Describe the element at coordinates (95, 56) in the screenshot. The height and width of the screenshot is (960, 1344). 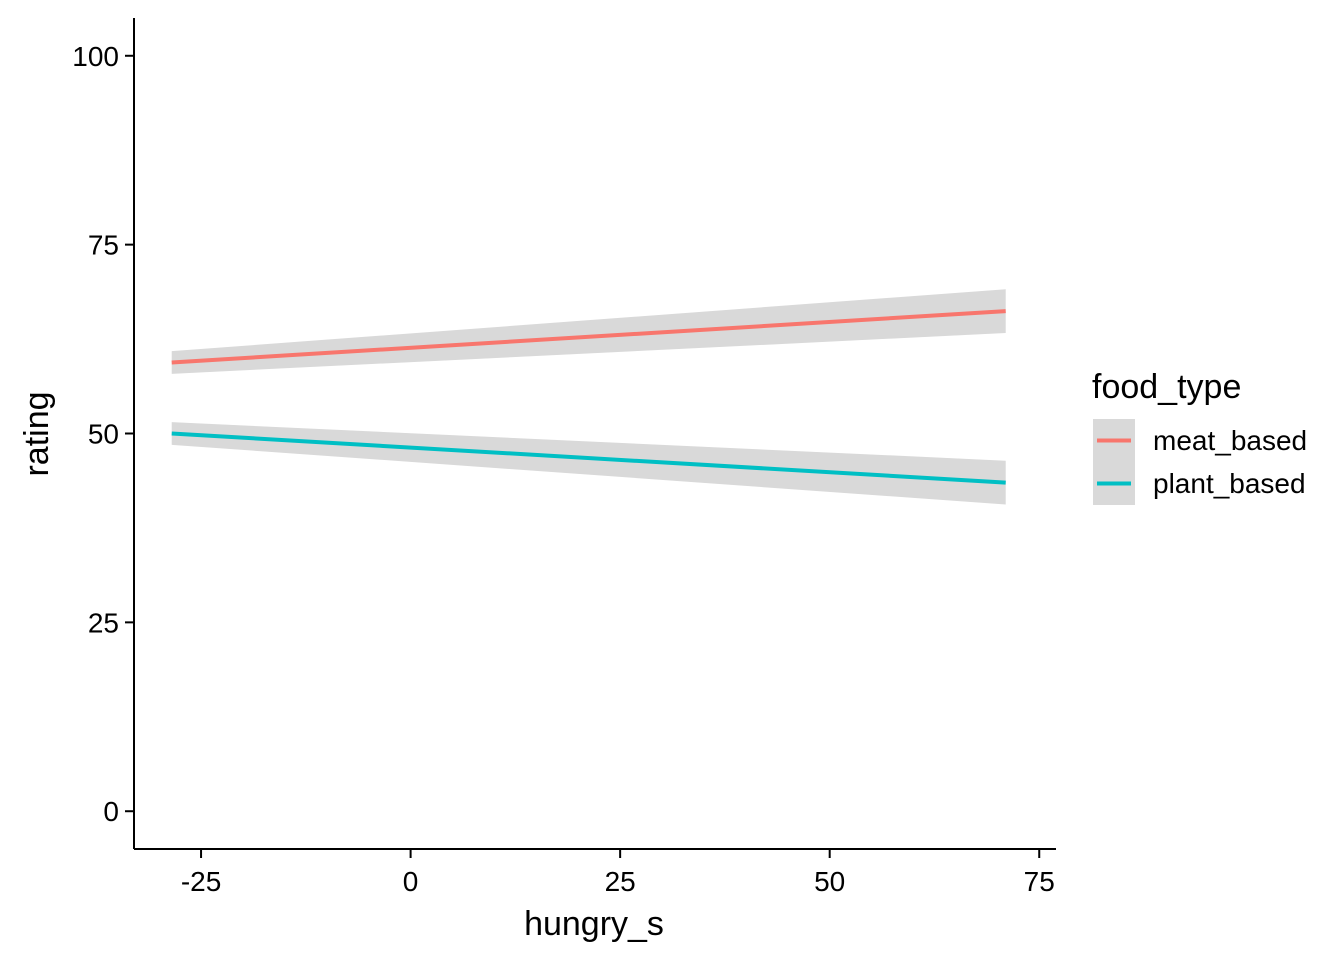
I see `y-tick-label: 100` at that location.